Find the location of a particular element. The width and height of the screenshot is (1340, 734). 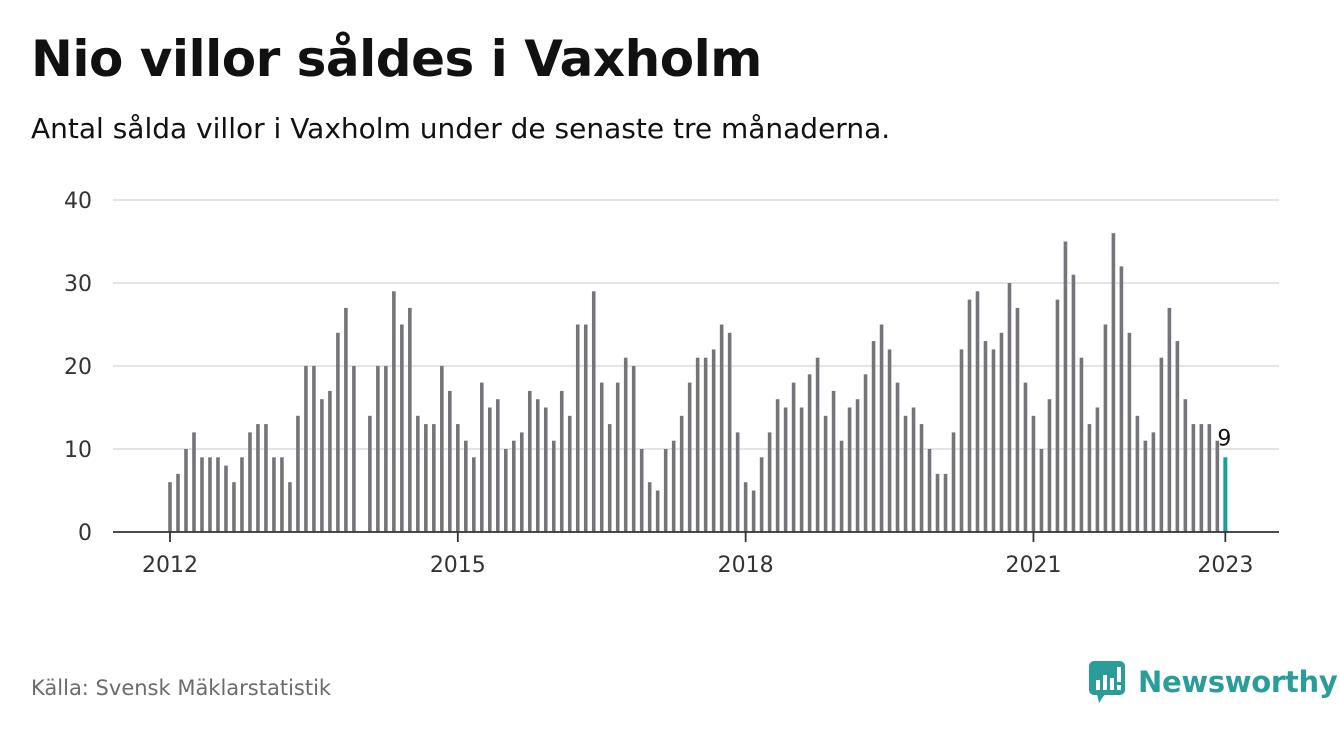

y-tick-label: 0 is located at coordinates (85, 533).